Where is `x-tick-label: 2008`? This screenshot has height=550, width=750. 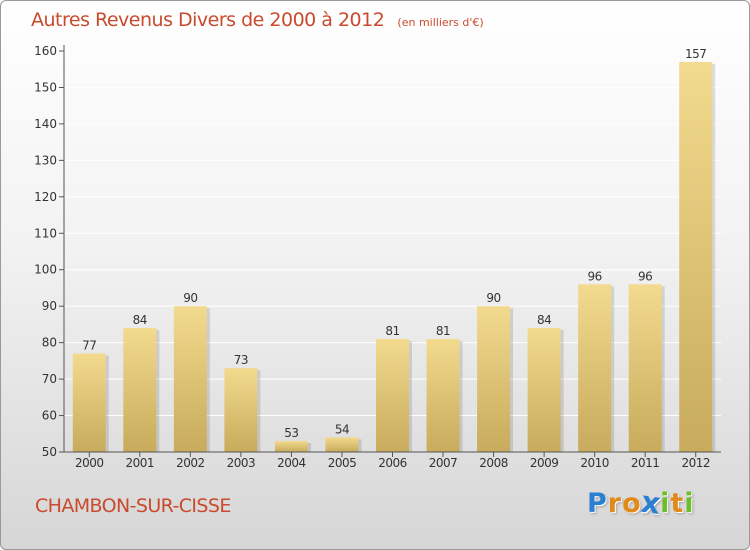 x-tick-label: 2008 is located at coordinates (493, 463).